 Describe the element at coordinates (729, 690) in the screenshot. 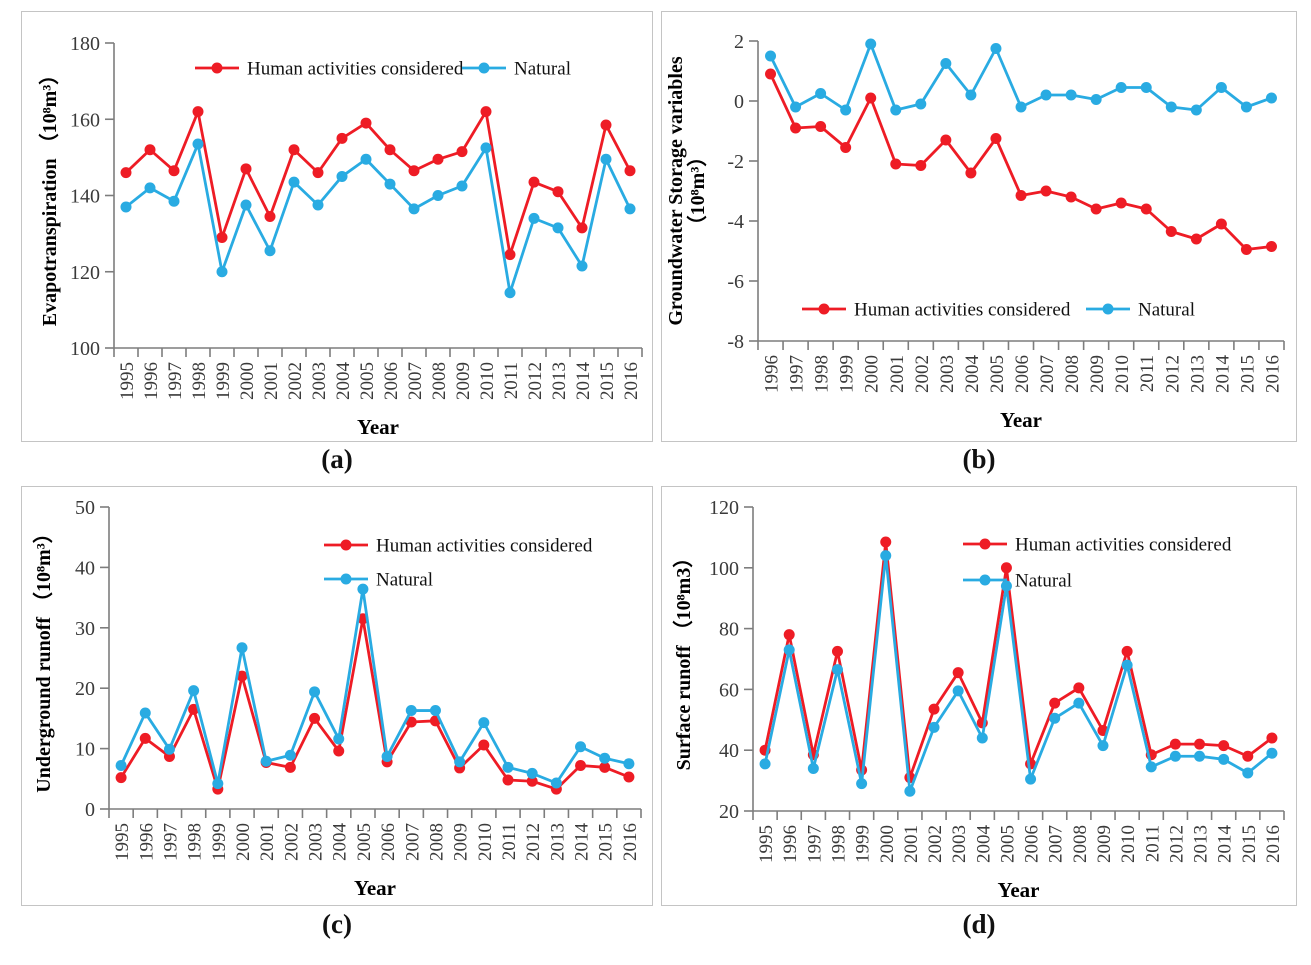

I see `svg-text: 60` at that location.